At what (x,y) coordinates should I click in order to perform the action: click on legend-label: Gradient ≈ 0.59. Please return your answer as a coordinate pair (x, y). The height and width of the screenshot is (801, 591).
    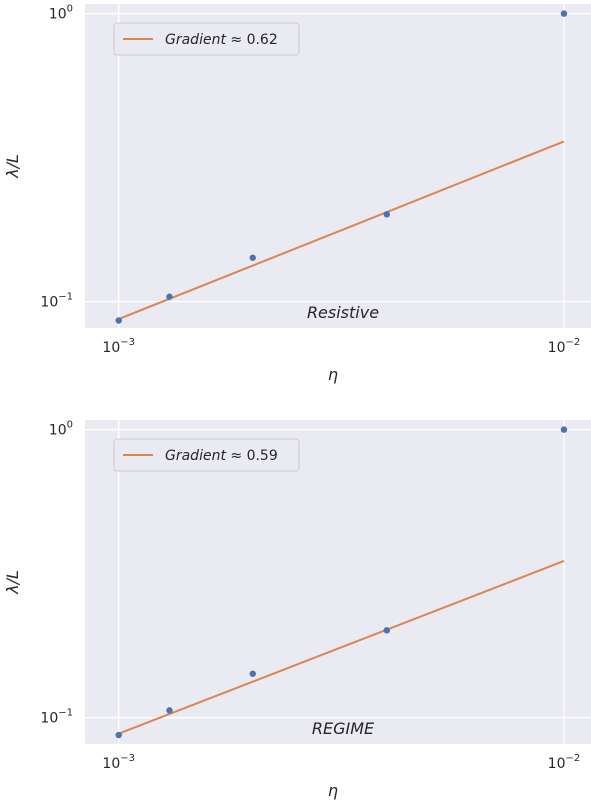
    Looking at the image, I should click on (221, 456).